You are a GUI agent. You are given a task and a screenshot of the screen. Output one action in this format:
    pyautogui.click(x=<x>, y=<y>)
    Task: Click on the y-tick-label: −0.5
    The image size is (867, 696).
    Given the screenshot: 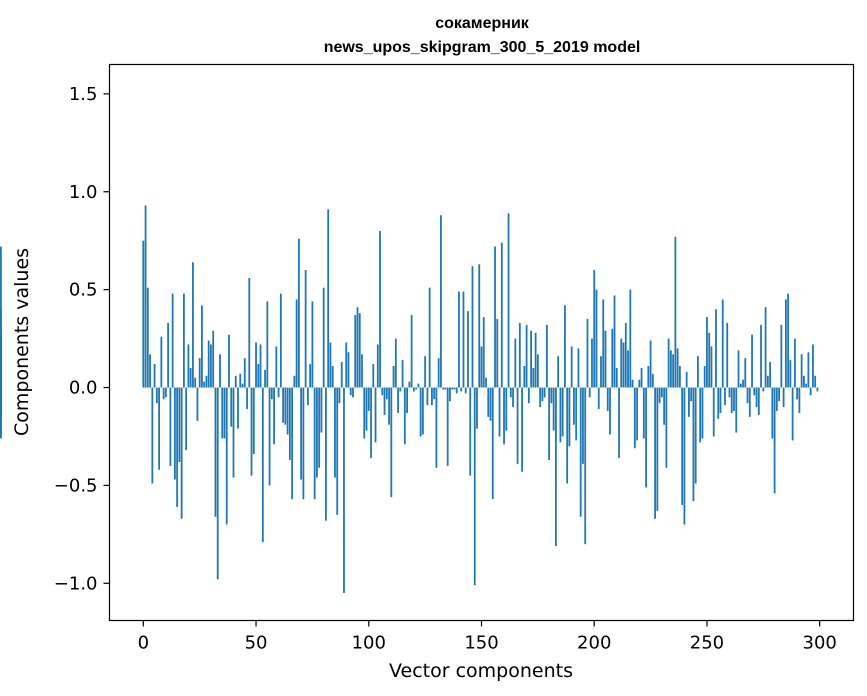 What is the action you would take?
    pyautogui.click(x=76, y=485)
    